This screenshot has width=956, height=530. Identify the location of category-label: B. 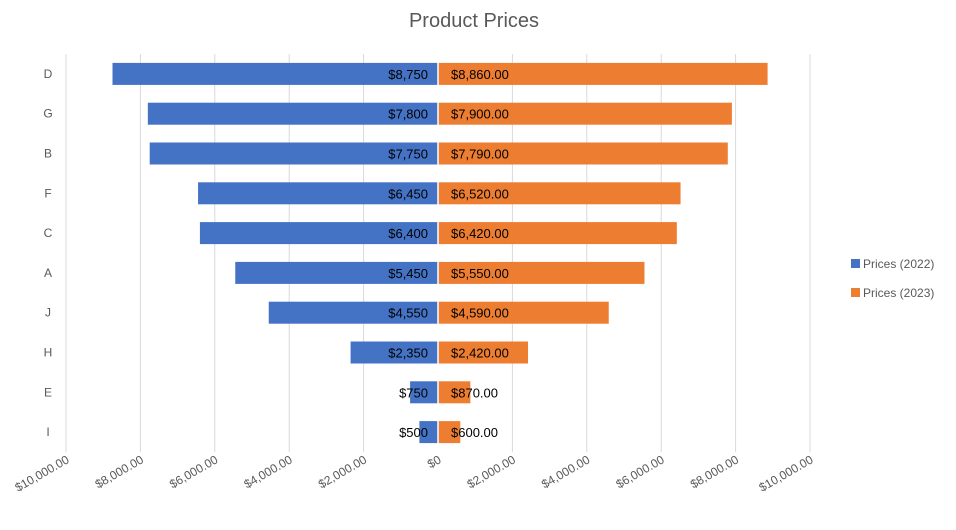
(48, 154).